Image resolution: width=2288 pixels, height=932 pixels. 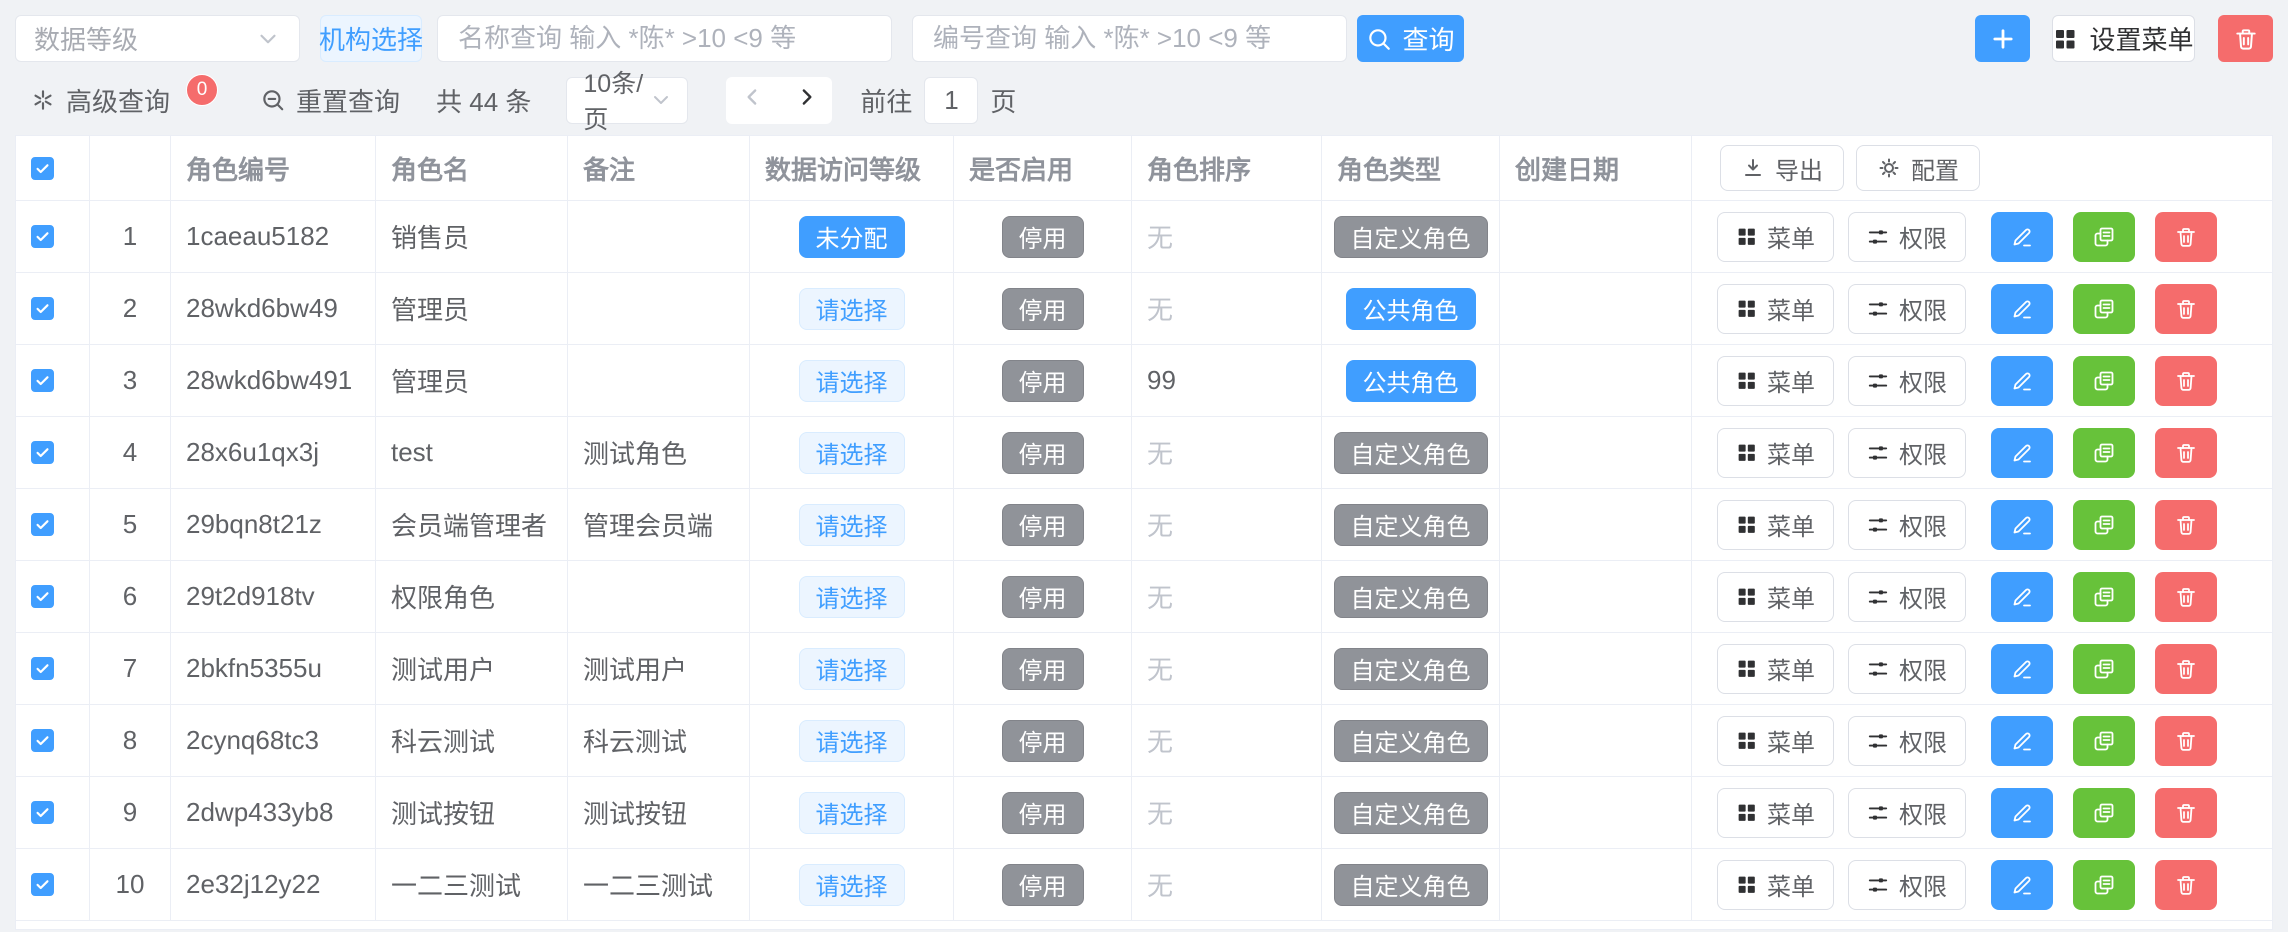 What do you see at coordinates (806, 100) in the screenshot?
I see `next-page-button` at bounding box center [806, 100].